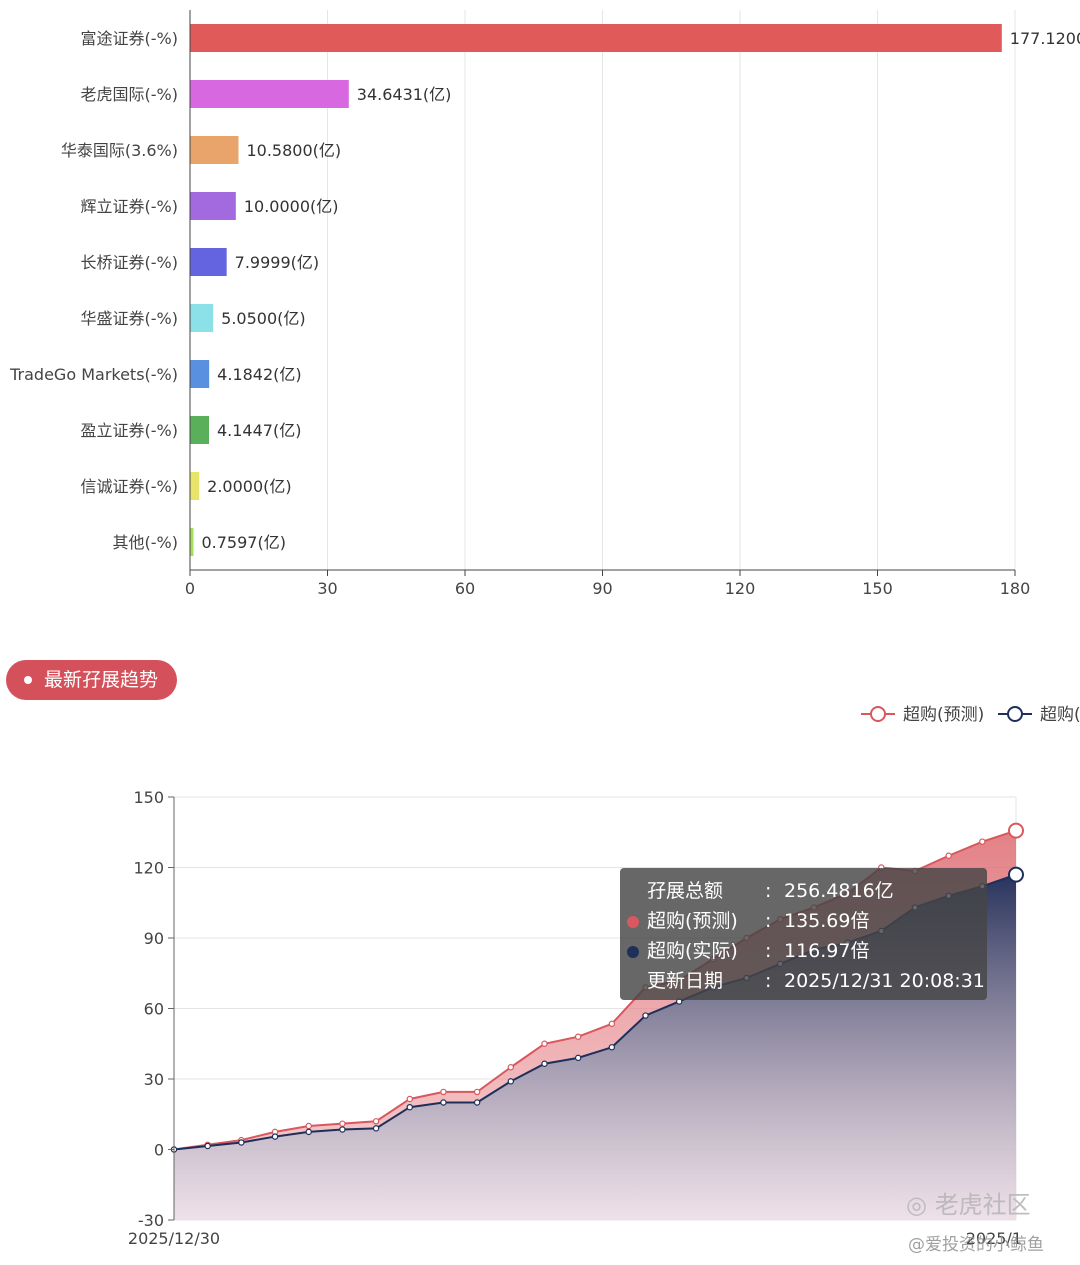  What do you see at coordinates (465, 588) in the screenshot?
I see `bar-x-tick-label: 60` at bounding box center [465, 588].